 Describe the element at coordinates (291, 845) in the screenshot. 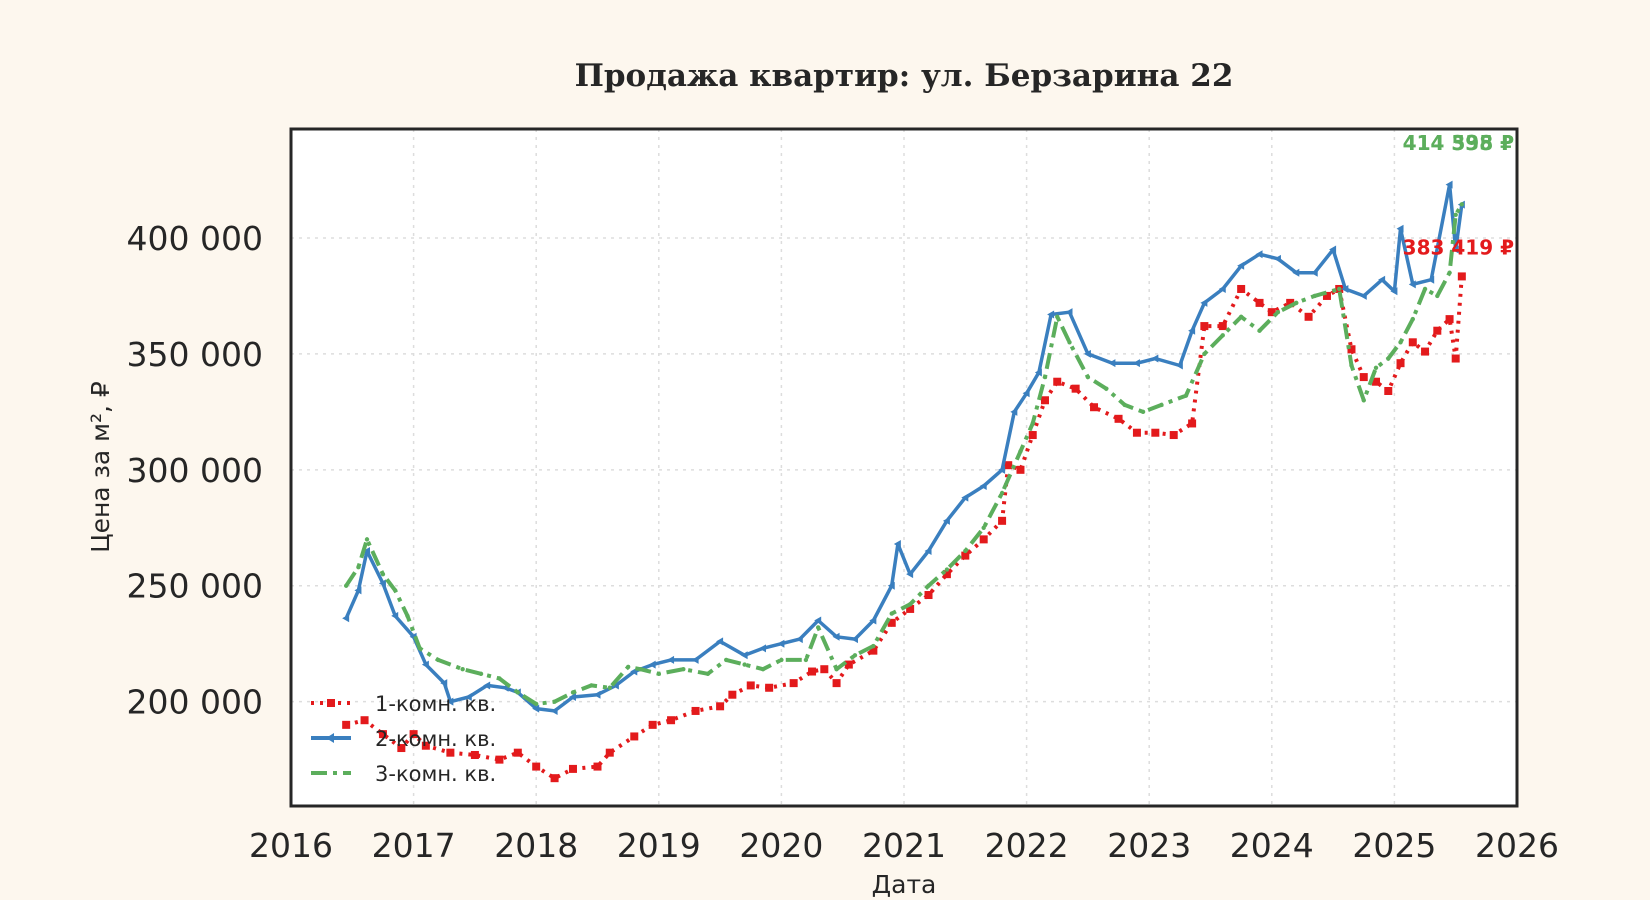

I see `x-tick-label: 2016` at that location.